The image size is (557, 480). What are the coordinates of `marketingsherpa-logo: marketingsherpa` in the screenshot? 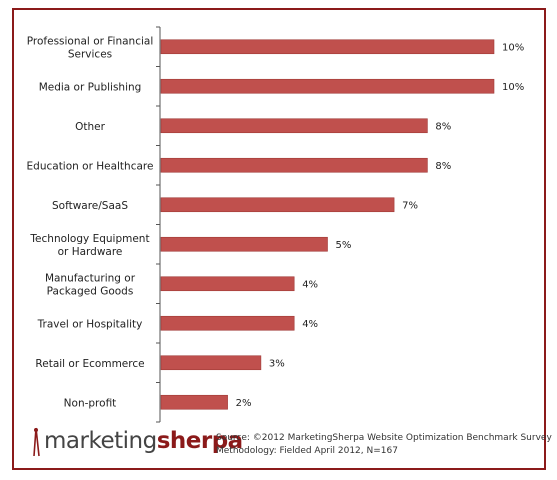 It's located at (135, 444).